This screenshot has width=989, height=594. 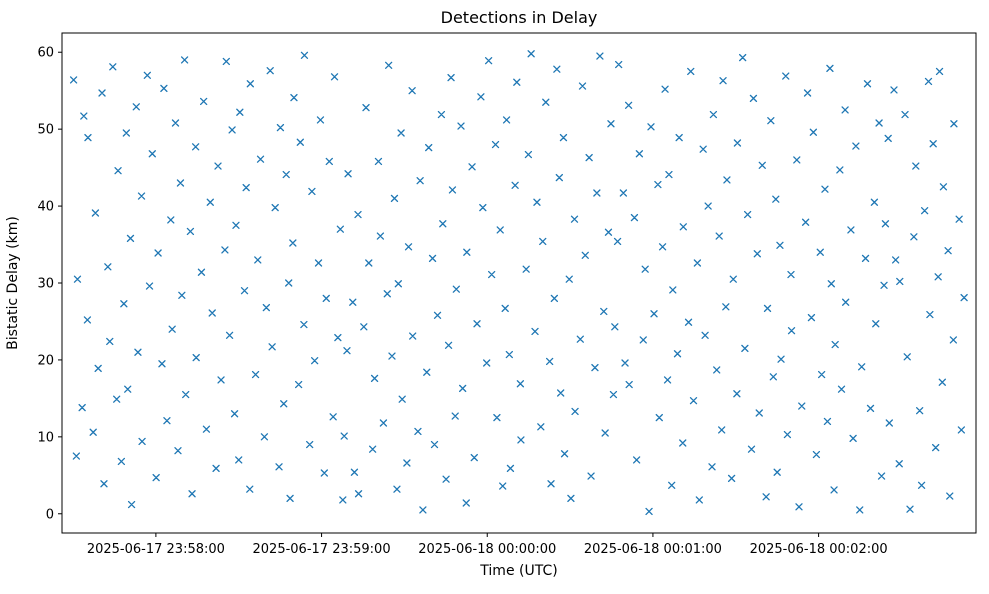 I want to click on x-tick-label: 2025-06-18 00:02:00, so click(x=819, y=549).